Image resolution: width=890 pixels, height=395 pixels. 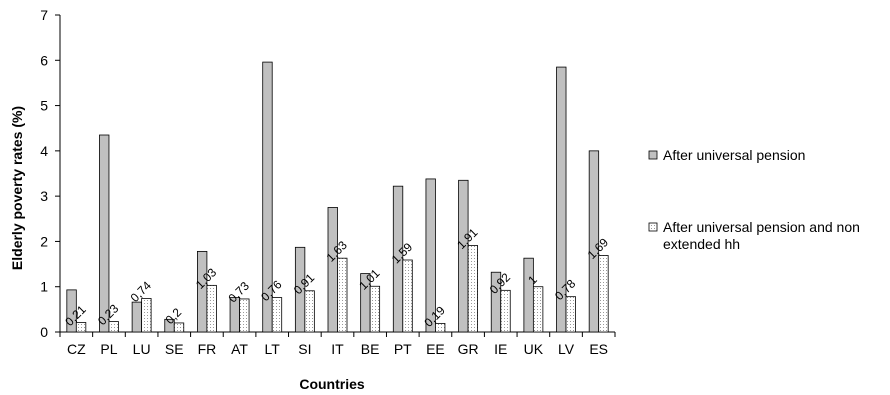 What do you see at coordinates (44, 196) in the screenshot?
I see `y-tick-label: 3` at bounding box center [44, 196].